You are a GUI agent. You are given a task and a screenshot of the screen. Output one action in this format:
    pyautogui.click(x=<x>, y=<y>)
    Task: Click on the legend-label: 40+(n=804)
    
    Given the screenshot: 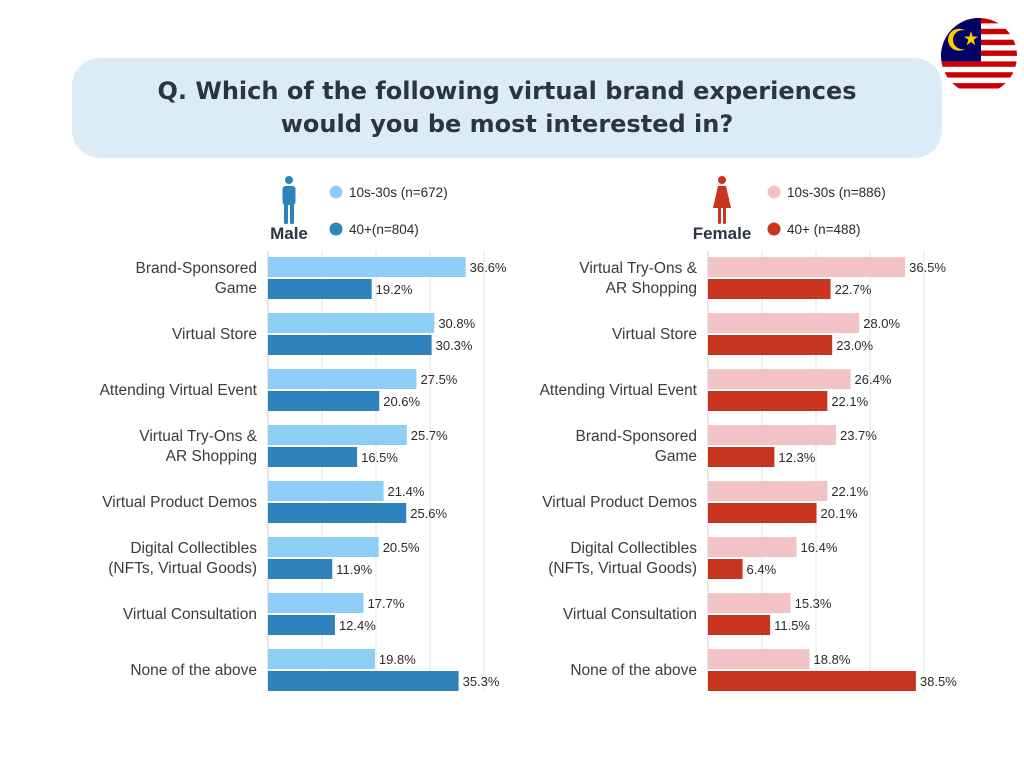 What is the action you would take?
    pyautogui.click(x=384, y=229)
    